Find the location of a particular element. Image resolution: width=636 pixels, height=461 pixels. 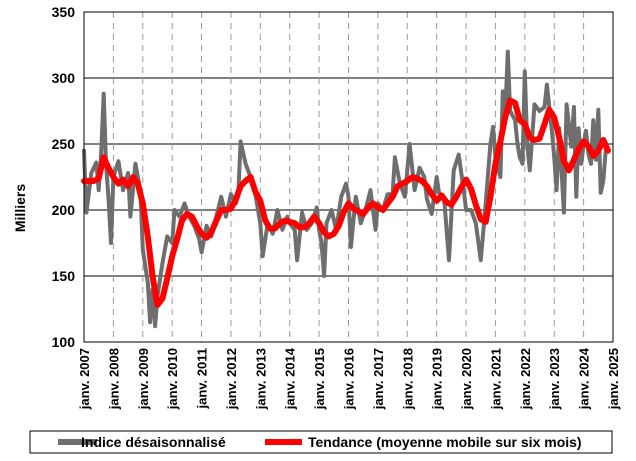

x-tick-label: janv. 2007 is located at coordinates (84, 379).